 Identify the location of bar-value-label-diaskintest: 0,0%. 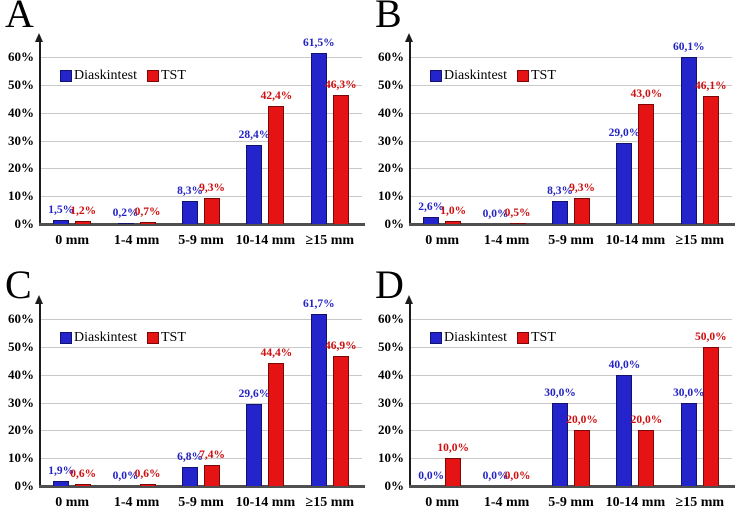
(125, 476).